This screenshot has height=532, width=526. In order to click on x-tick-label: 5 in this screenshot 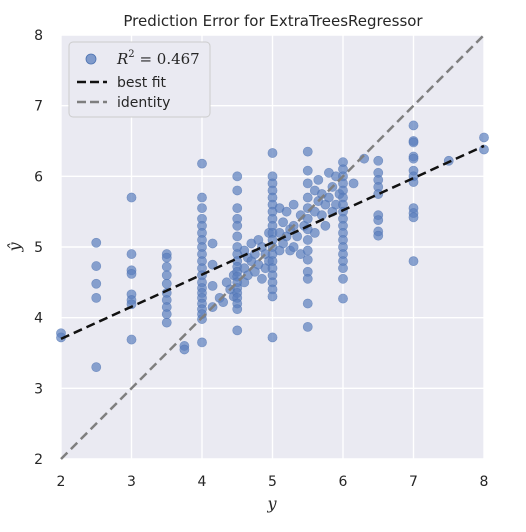, I will do `click(272, 482)`.